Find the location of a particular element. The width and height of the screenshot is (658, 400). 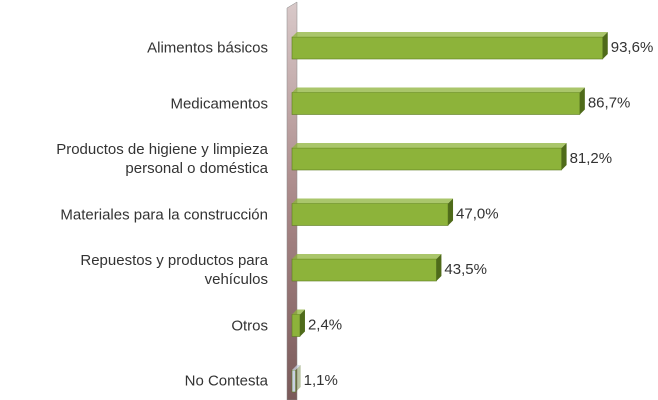

value-label: 43,5% is located at coordinates (465, 269).